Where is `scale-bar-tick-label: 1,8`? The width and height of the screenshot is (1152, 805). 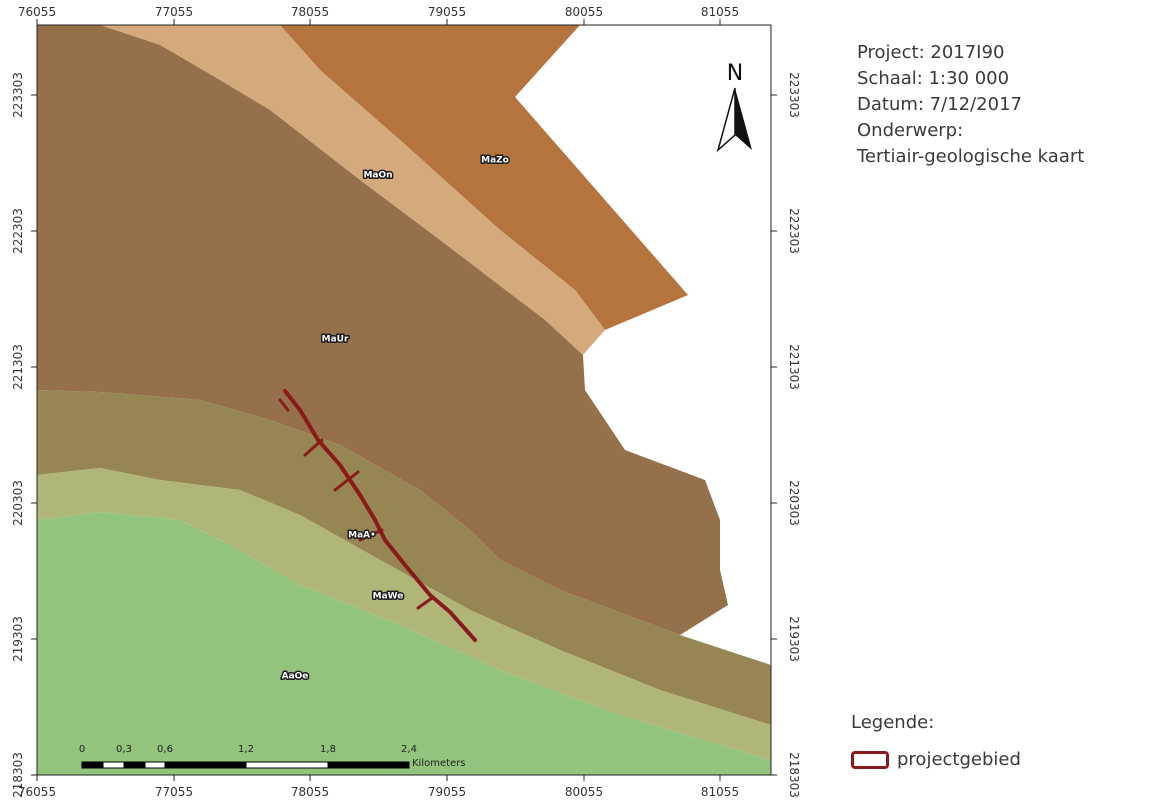 scale-bar-tick-label: 1,8 is located at coordinates (328, 749).